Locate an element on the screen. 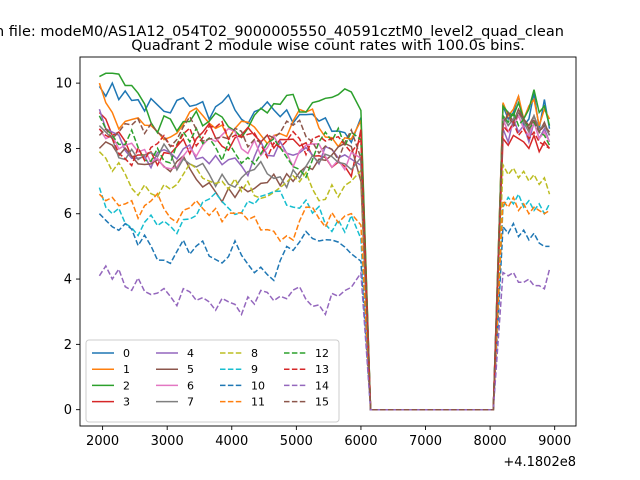 Image resolution: width=640 pixels, height=480 pixels. y-tick-label: 10 is located at coordinates (63, 84).